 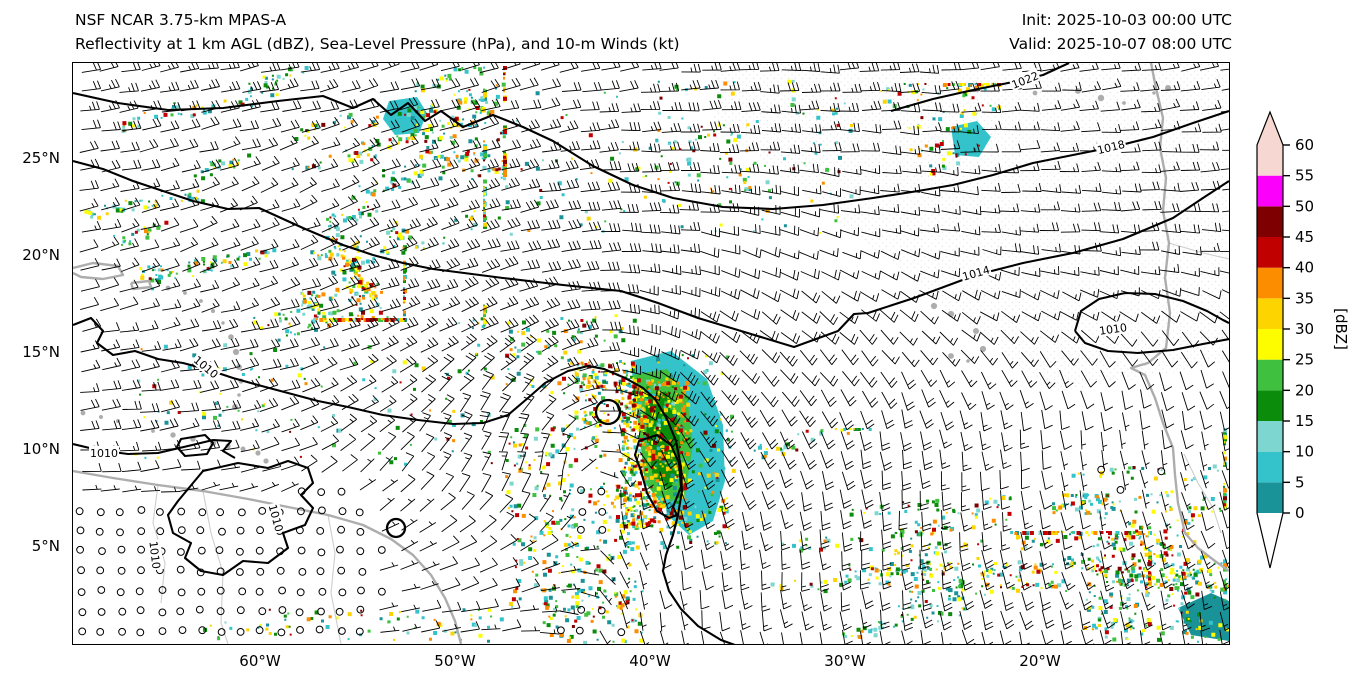 What do you see at coordinates (104, 453) in the screenshot?
I see `svg-text: 1010` at bounding box center [104, 453].